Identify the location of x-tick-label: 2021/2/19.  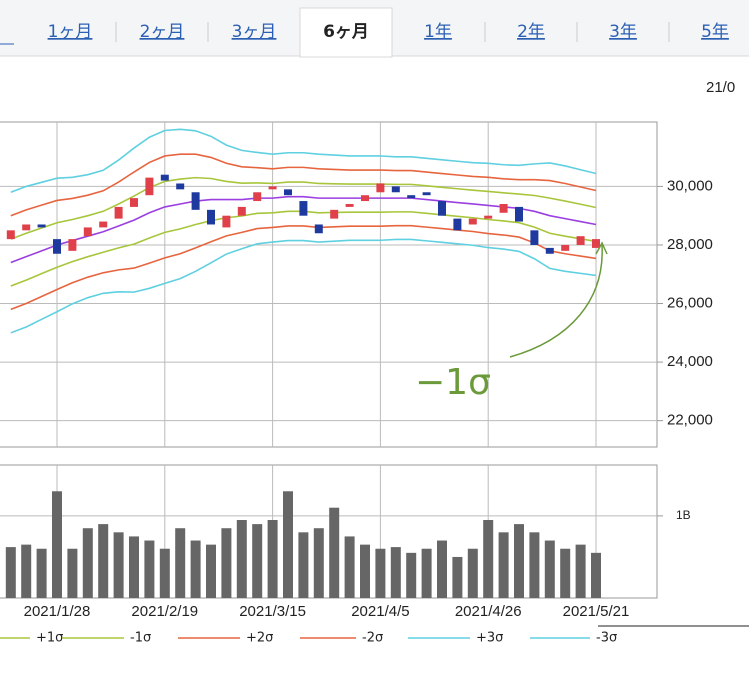
(164, 611).